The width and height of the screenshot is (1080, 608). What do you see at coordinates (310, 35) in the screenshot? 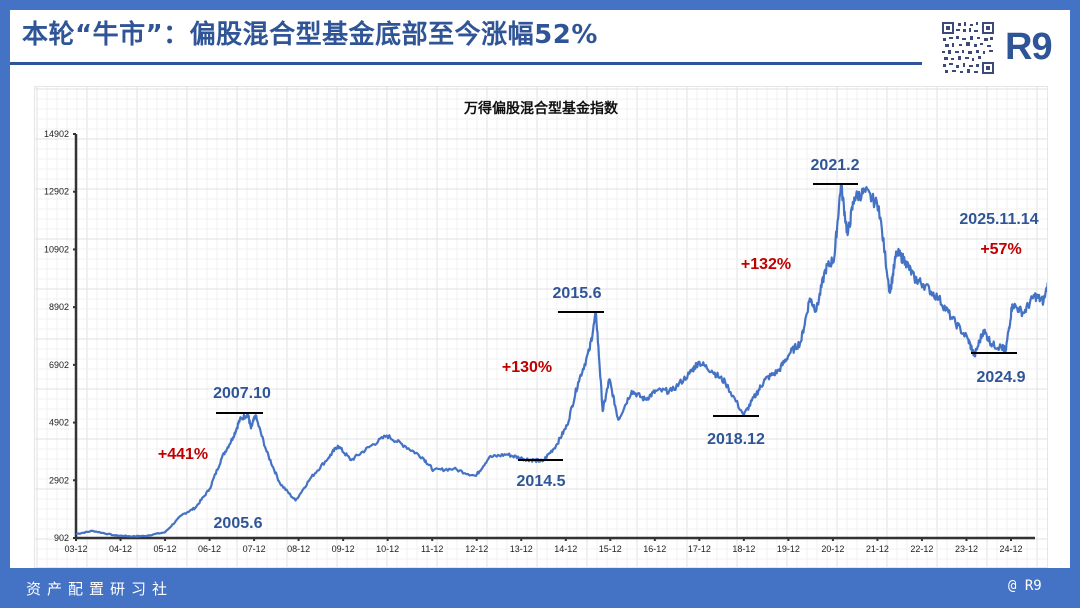
I see `page-title: 本轮“牛市”：偏股混合型基金底部至今涨幅52%` at bounding box center [310, 35].